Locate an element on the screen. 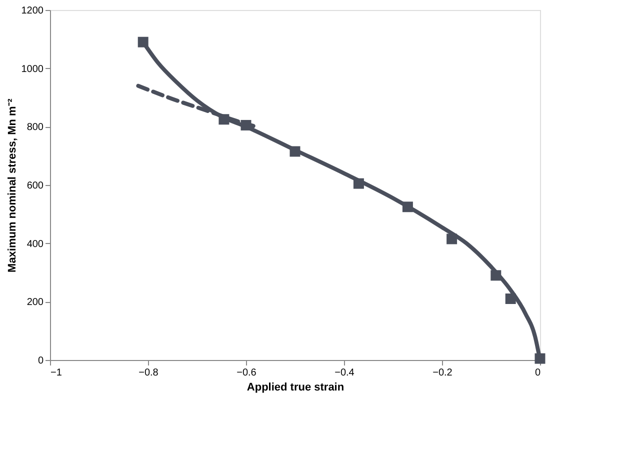 This screenshot has height=457, width=623. x-axis-title: Applied true strain is located at coordinates (295, 388).